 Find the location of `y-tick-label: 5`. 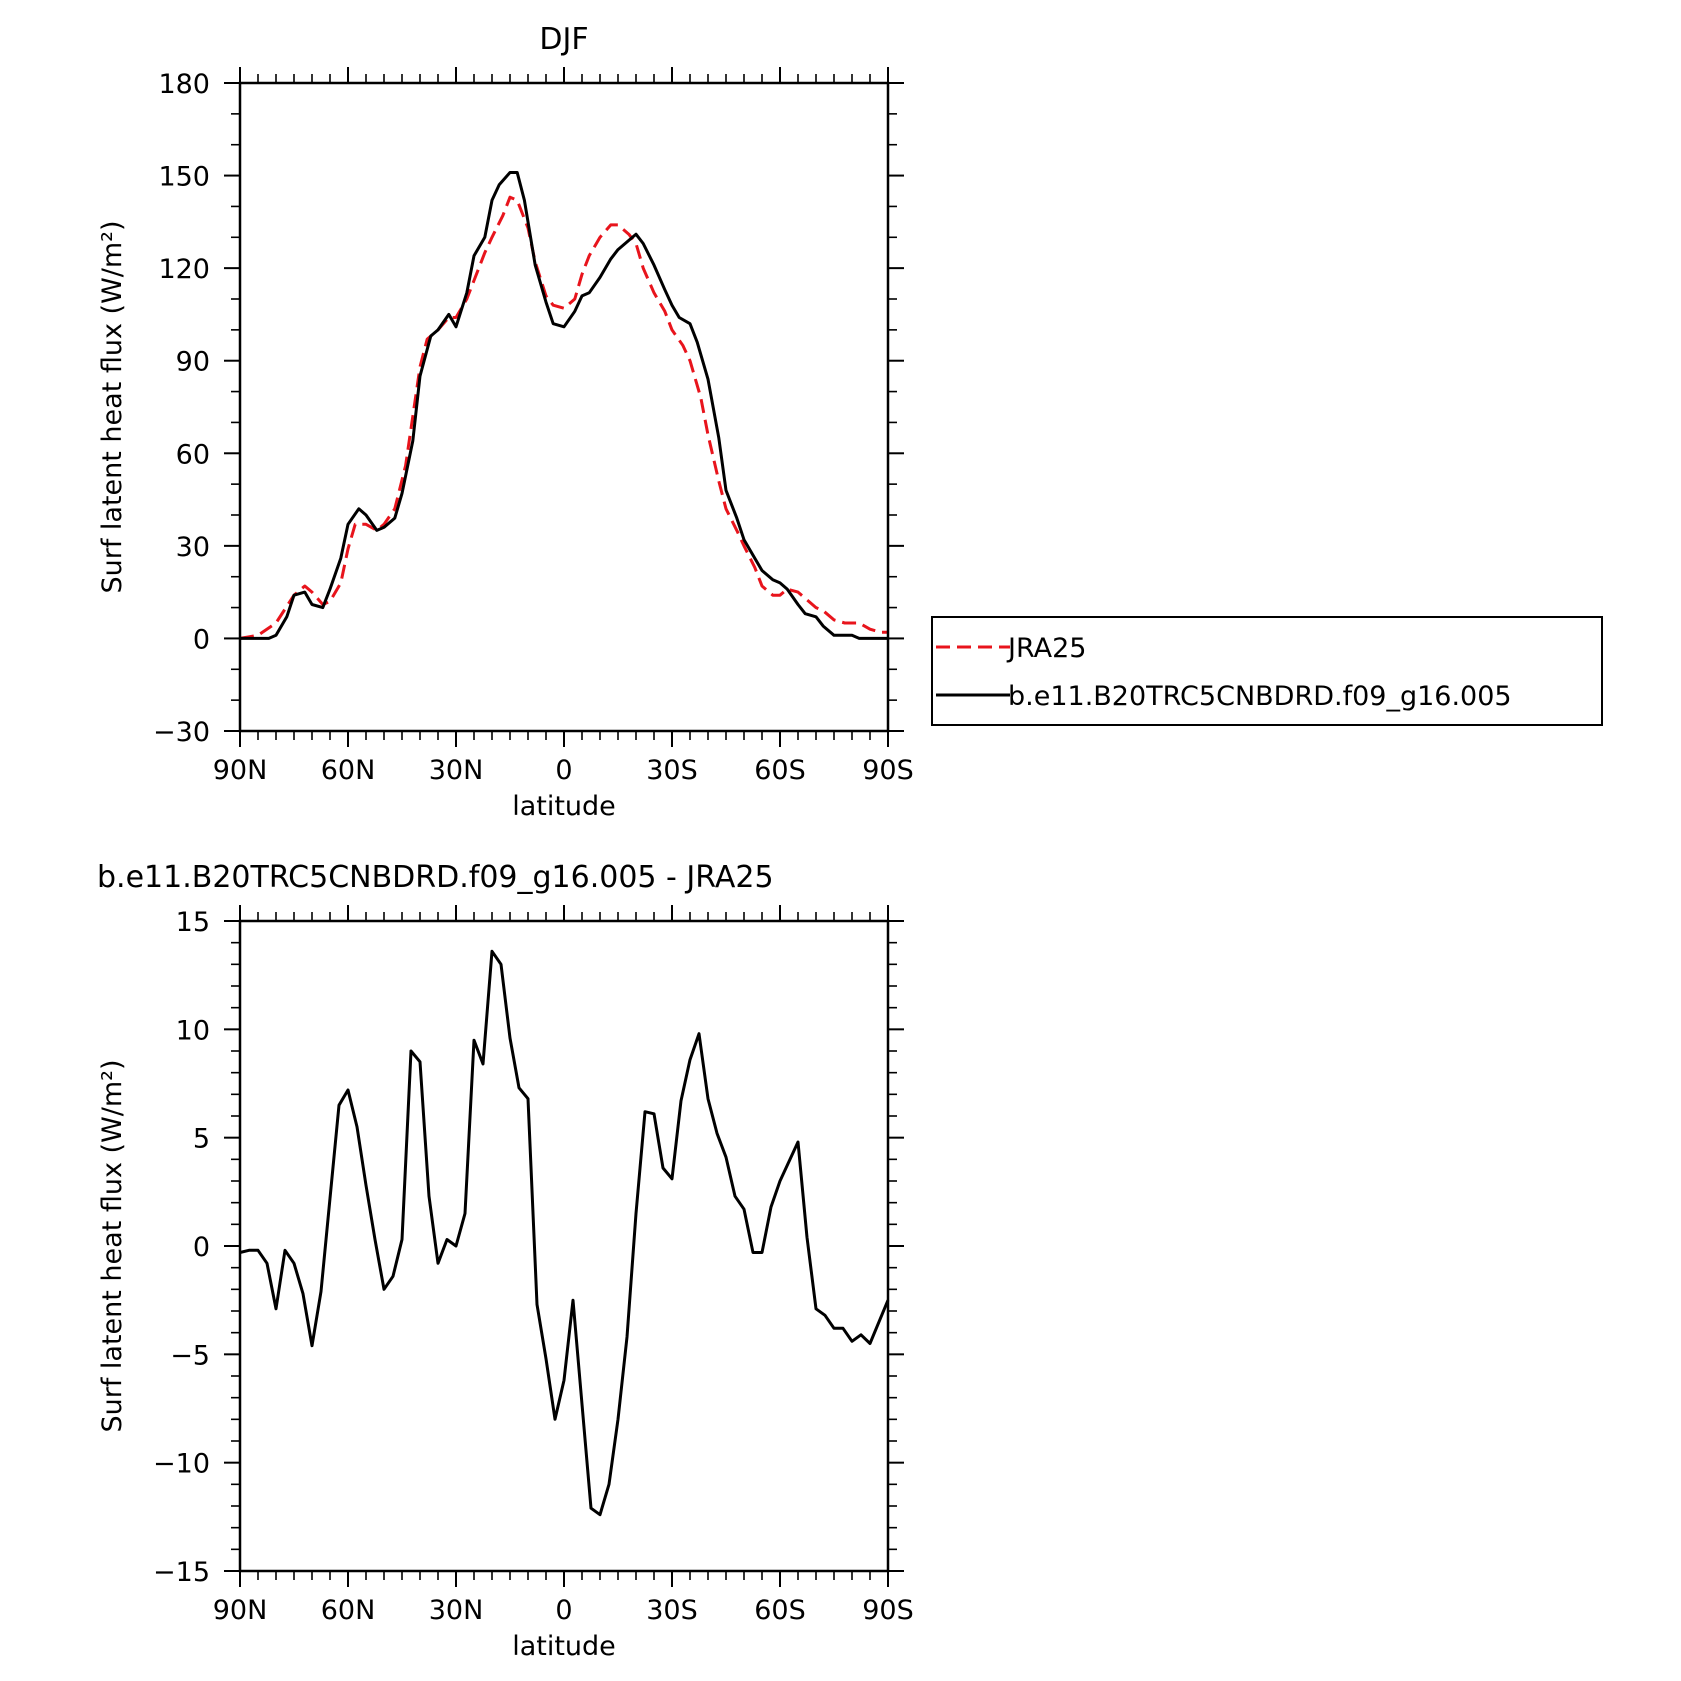

y-tick-label: 5 is located at coordinates (201, 1139).